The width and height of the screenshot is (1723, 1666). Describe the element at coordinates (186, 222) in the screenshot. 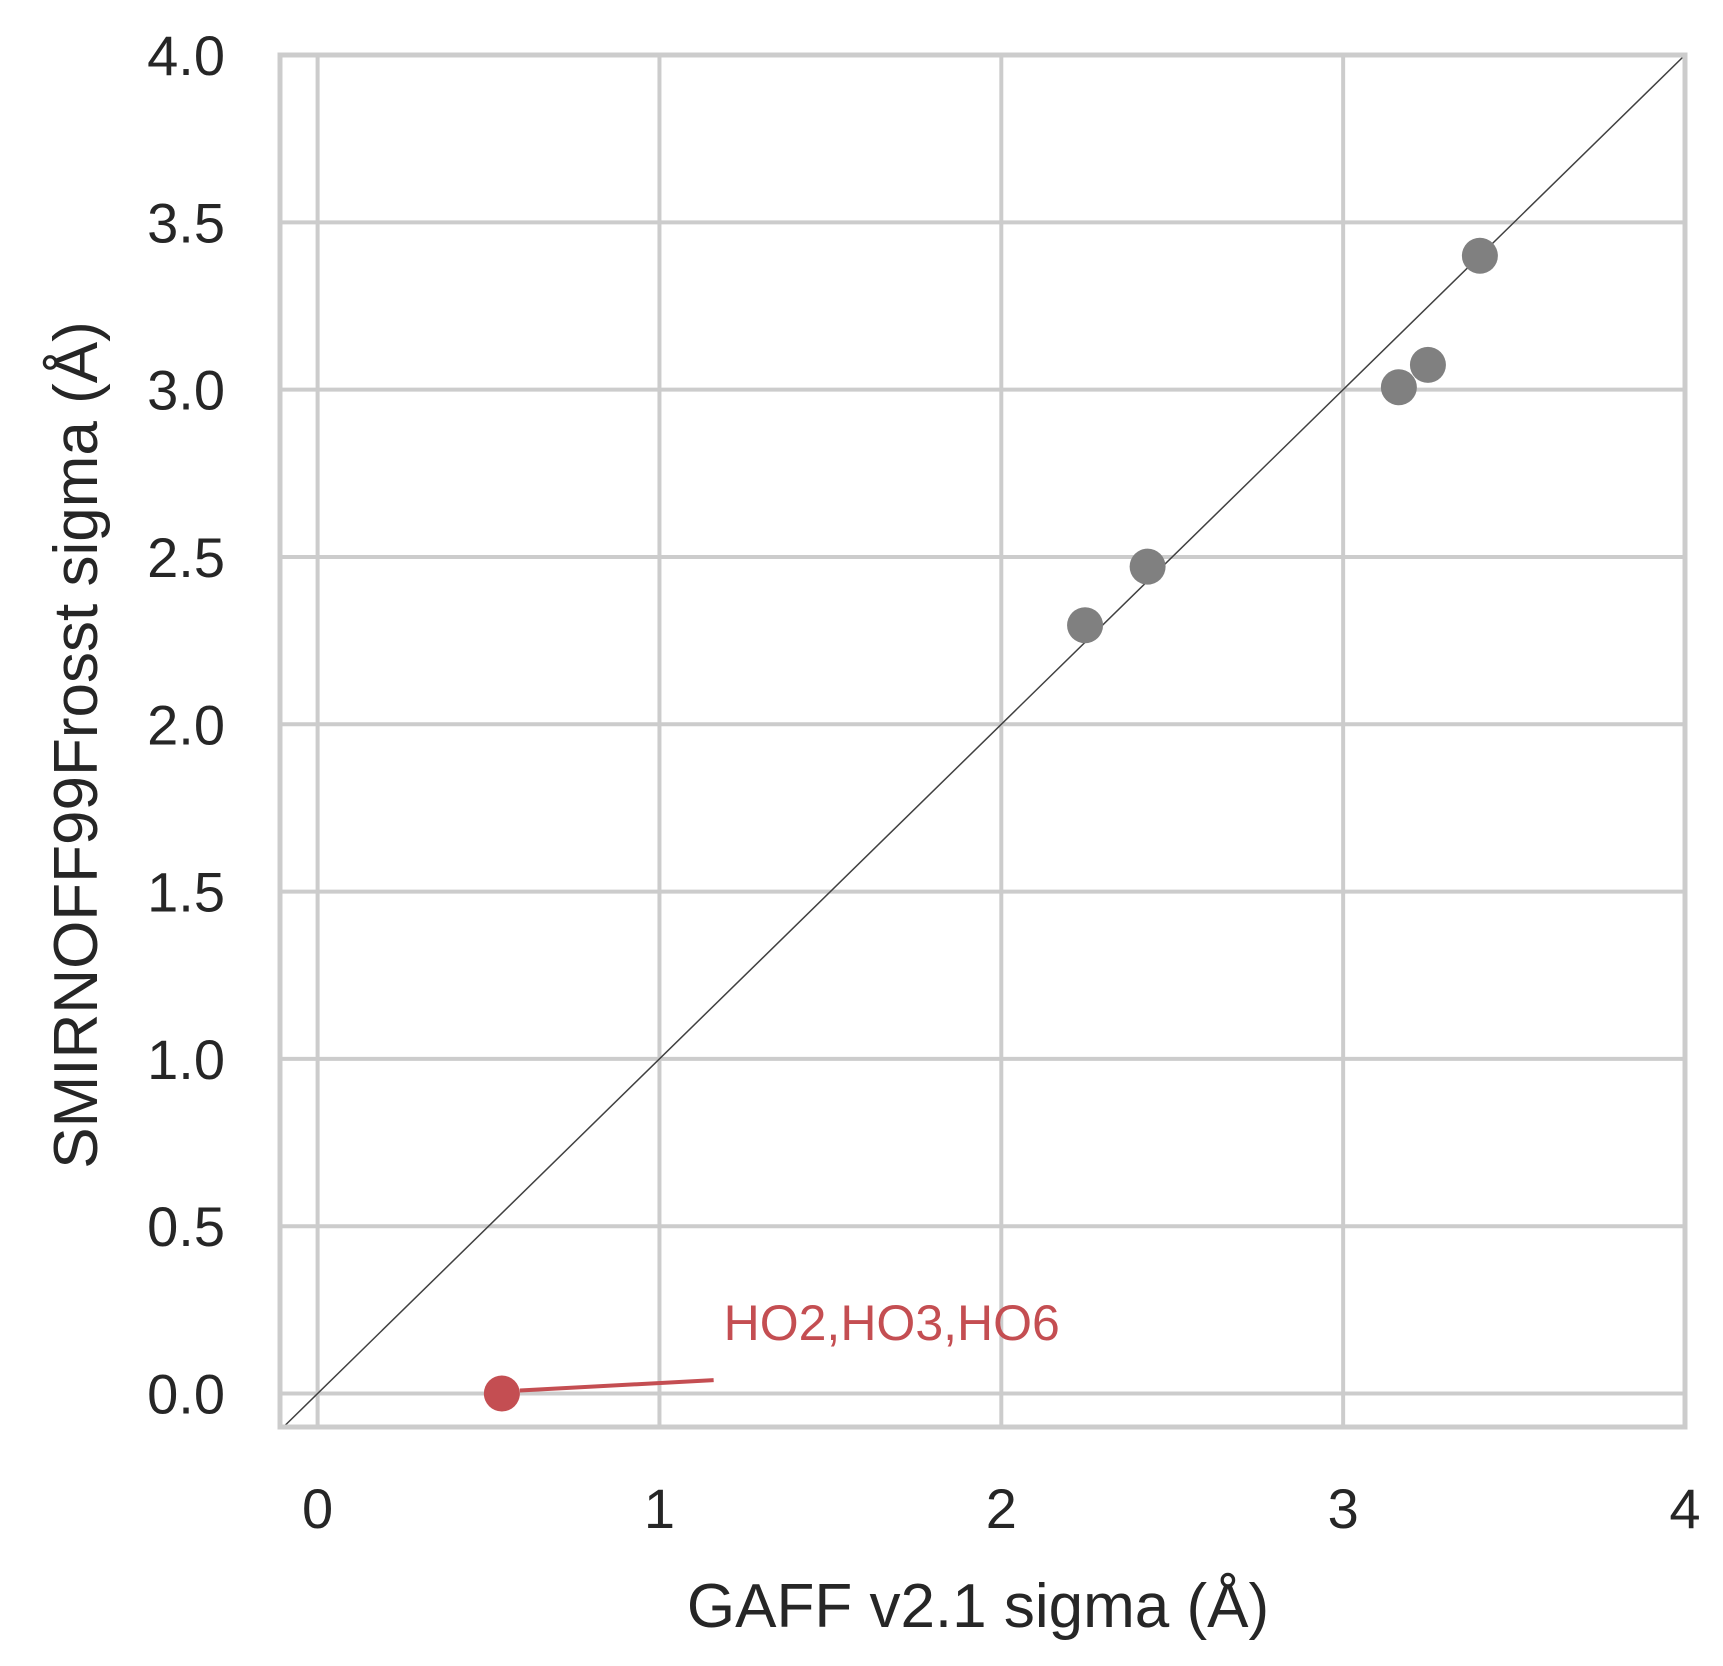

I see `y-tick-label: 3.5` at that location.